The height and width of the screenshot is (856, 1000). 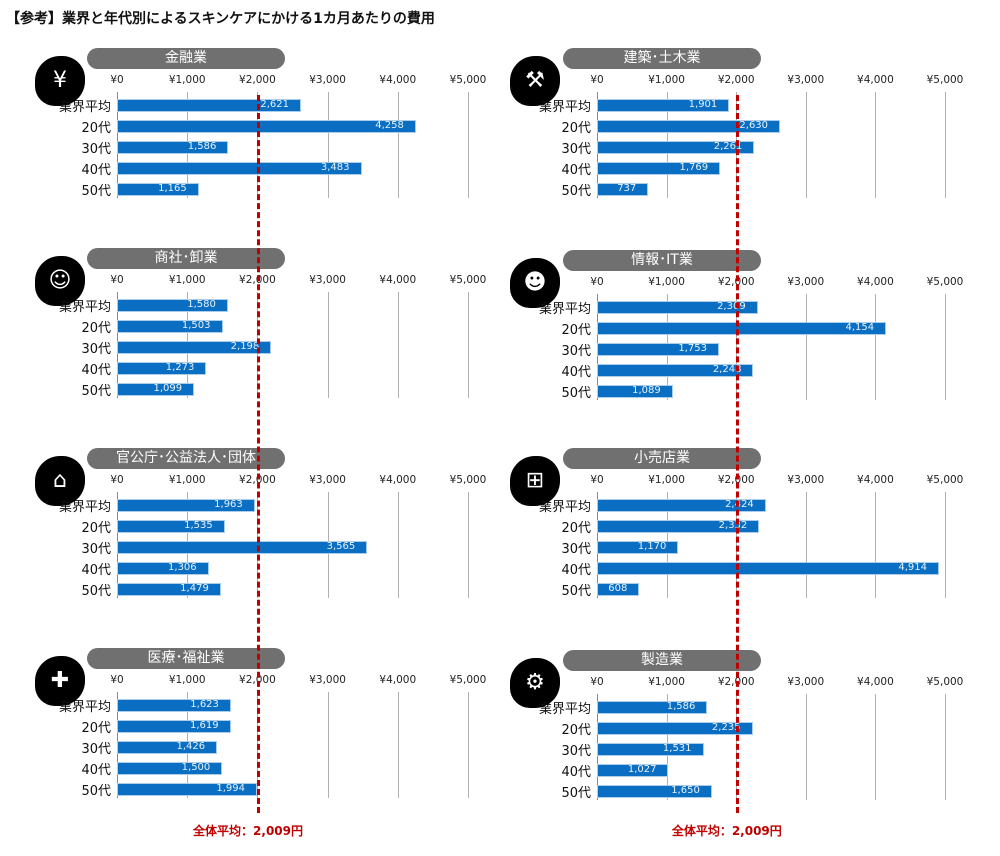 I want to click on data-label: 1,769, so click(x=694, y=167).